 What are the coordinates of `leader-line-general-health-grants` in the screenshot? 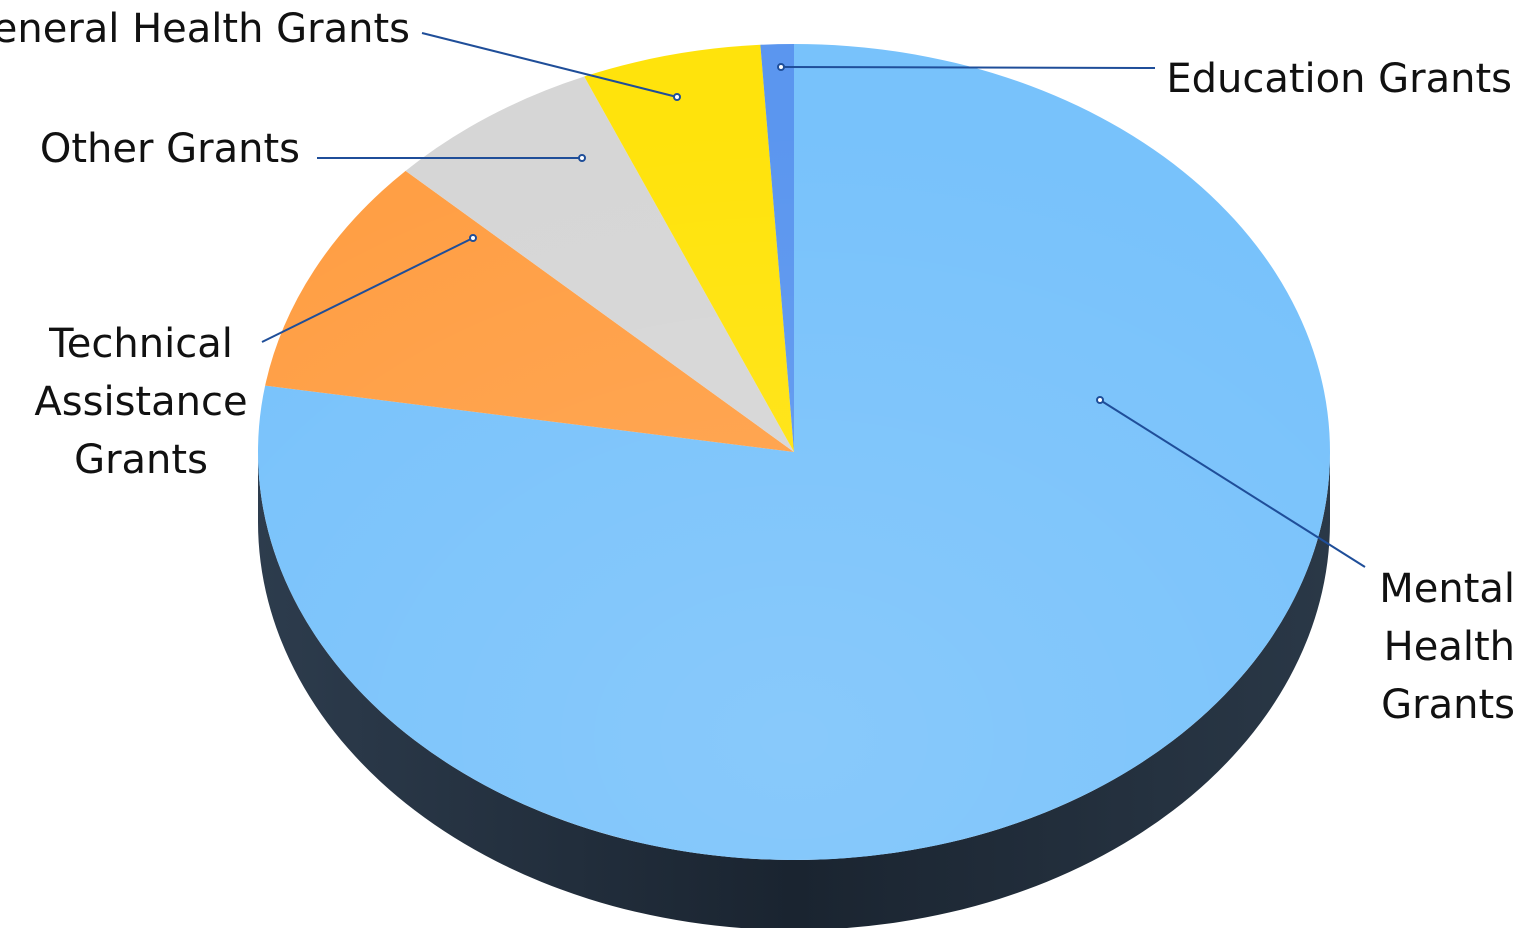 It's located at (549, 65).